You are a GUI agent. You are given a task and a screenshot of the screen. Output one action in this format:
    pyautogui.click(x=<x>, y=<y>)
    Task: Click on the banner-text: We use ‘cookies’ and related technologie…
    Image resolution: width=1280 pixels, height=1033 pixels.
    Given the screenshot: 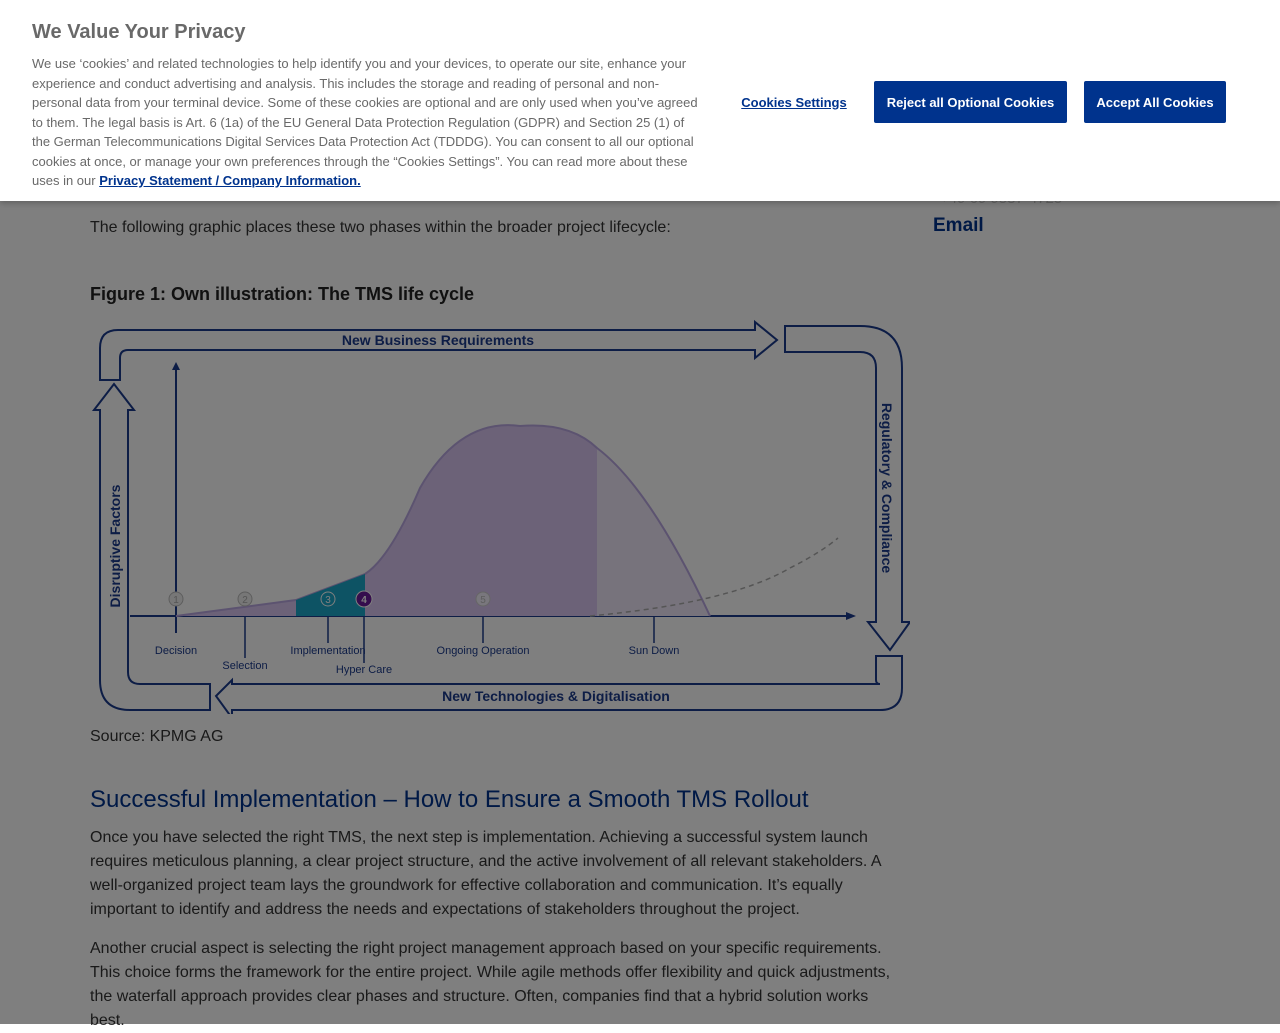 What is the action you would take?
    pyautogui.click(x=365, y=122)
    